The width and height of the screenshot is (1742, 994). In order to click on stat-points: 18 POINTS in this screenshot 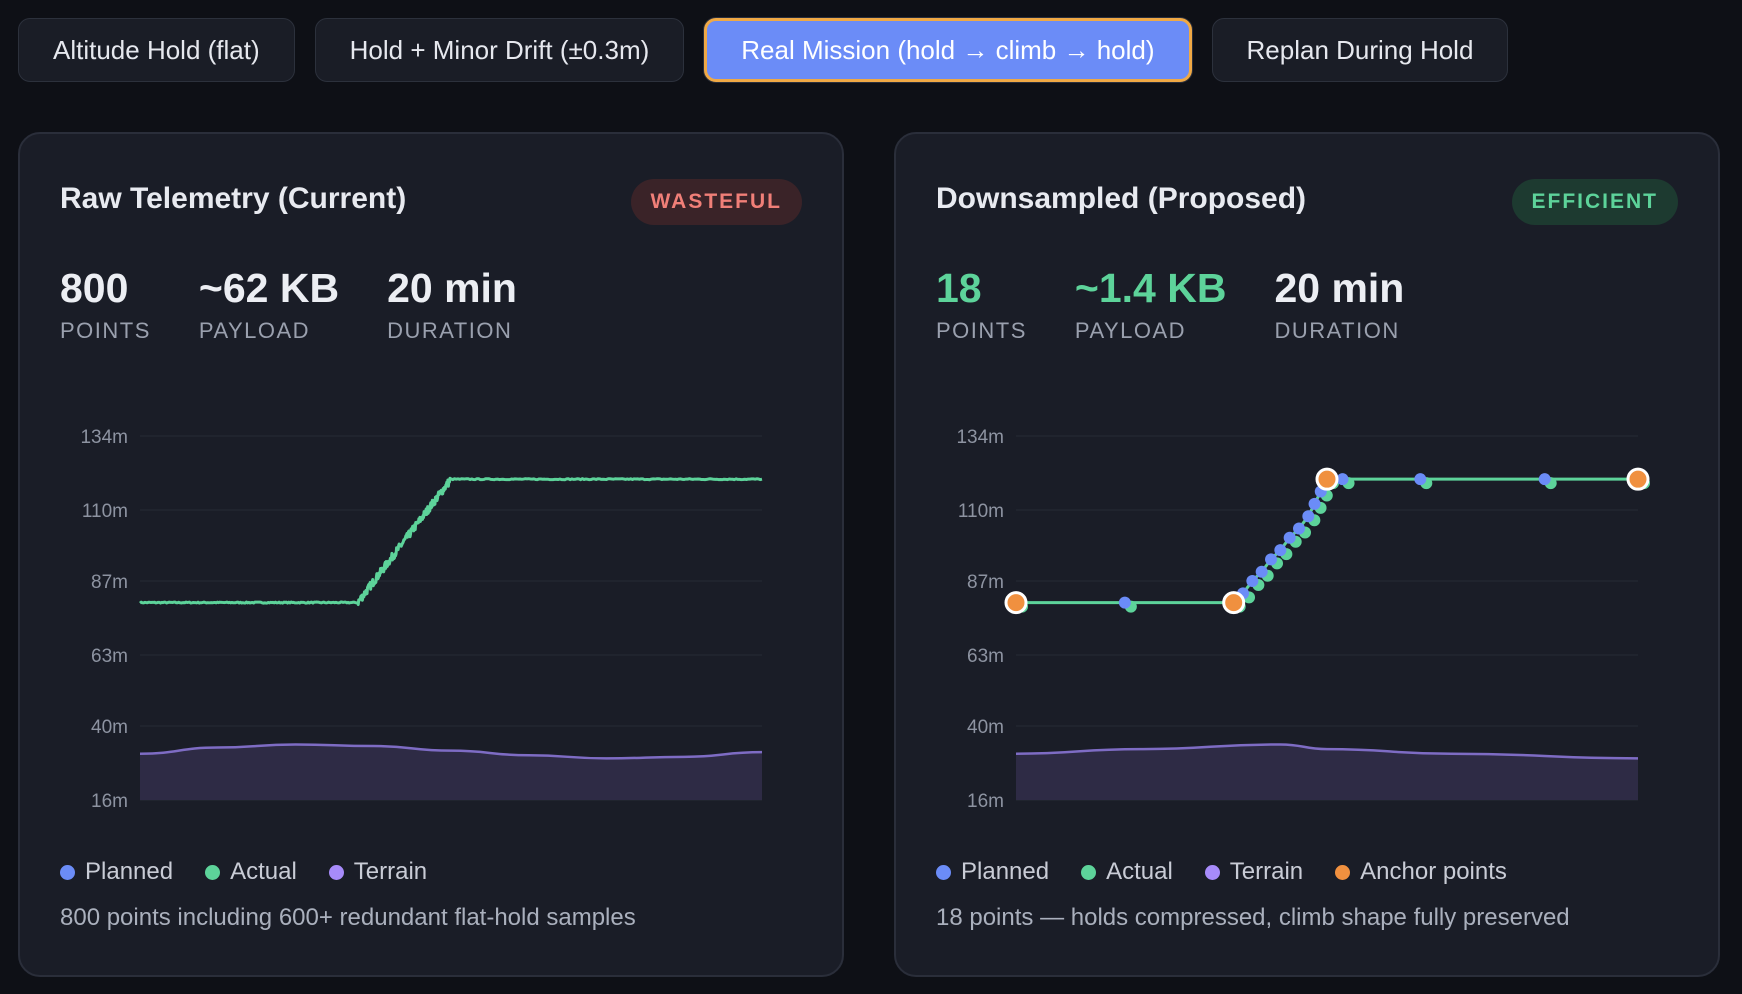, I will do `click(981, 304)`.